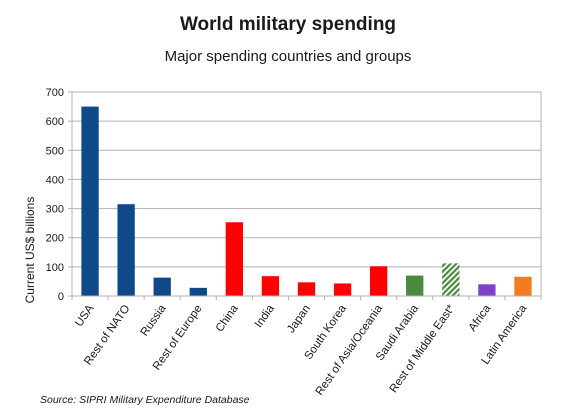 The image size is (576, 411). Describe the element at coordinates (350, 349) in the screenshot. I see `x-tick-label: Rest of Asia/Oceania` at that location.